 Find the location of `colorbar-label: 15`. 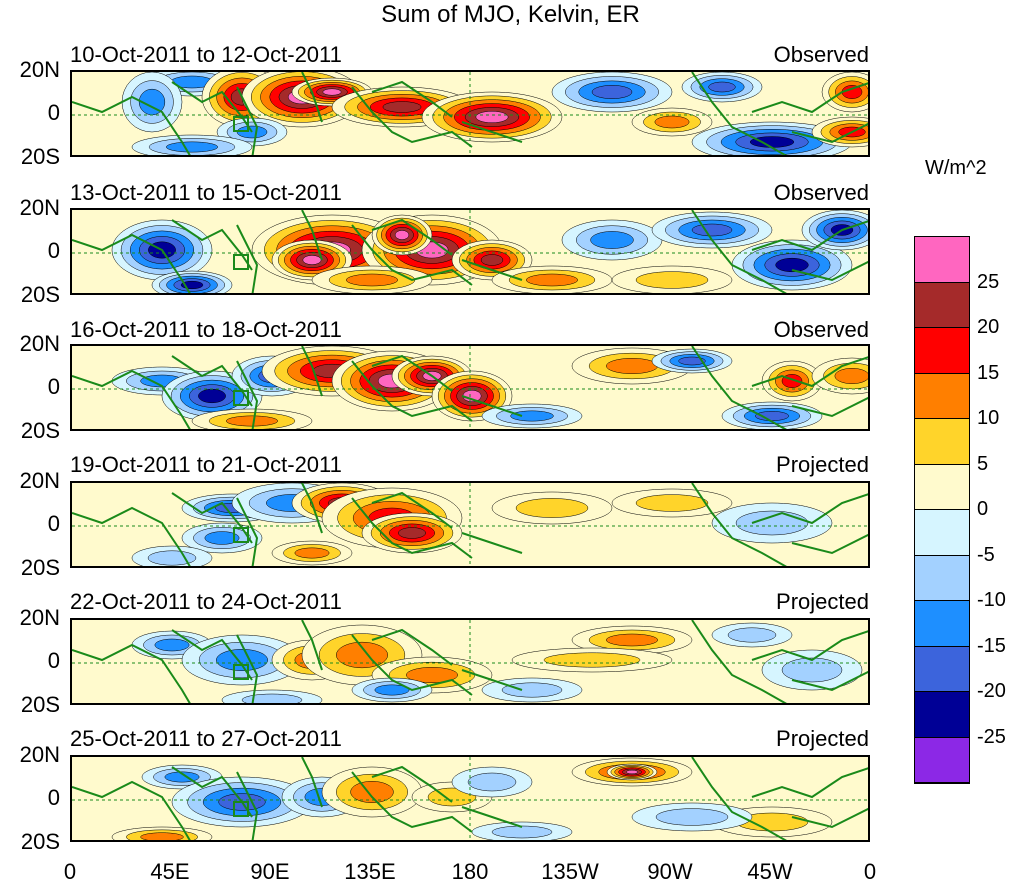

colorbar-label: 15 is located at coordinates (988, 372).